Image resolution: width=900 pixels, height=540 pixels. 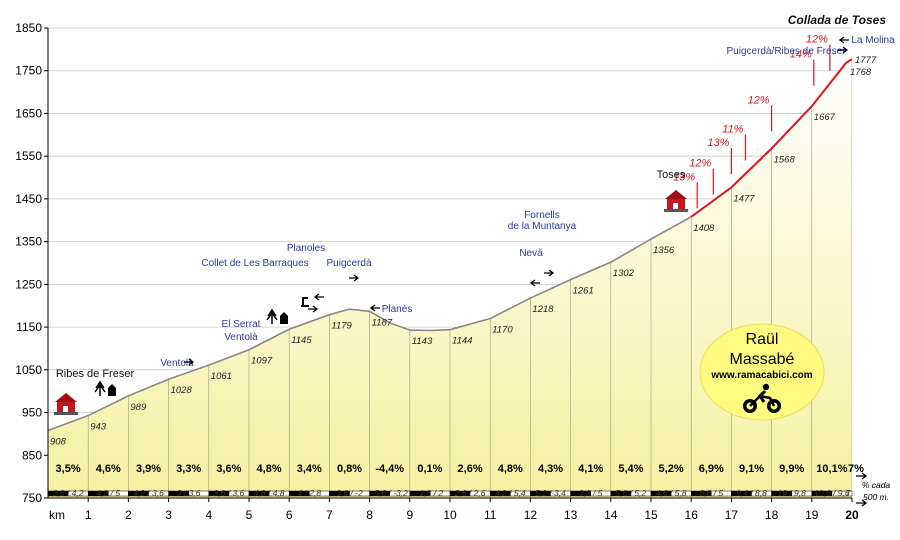 I want to click on village-icon, so click(x=676, y=201).